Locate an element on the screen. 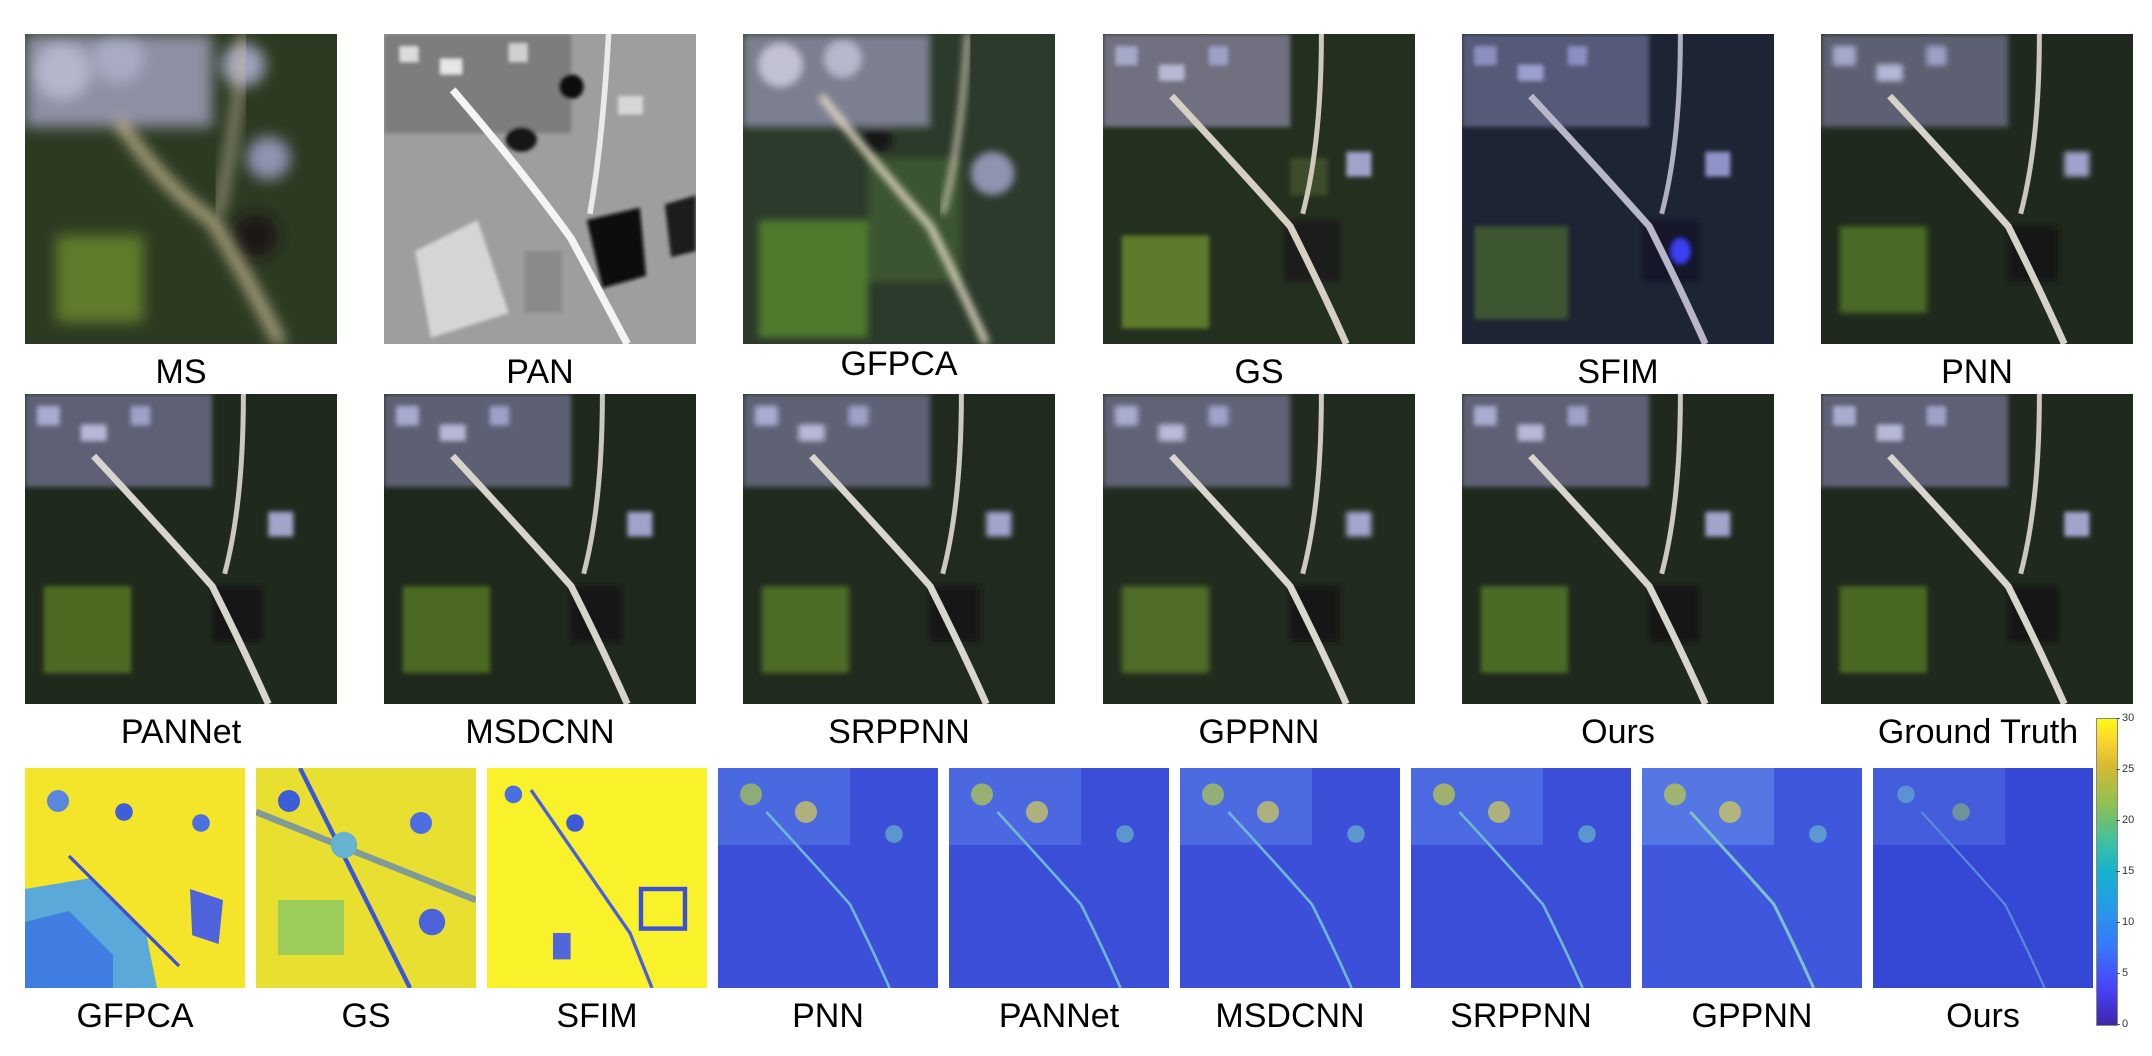 The image size is (2152, 1056). panel-pnn: PNN is located at coordinates (1977, 212).